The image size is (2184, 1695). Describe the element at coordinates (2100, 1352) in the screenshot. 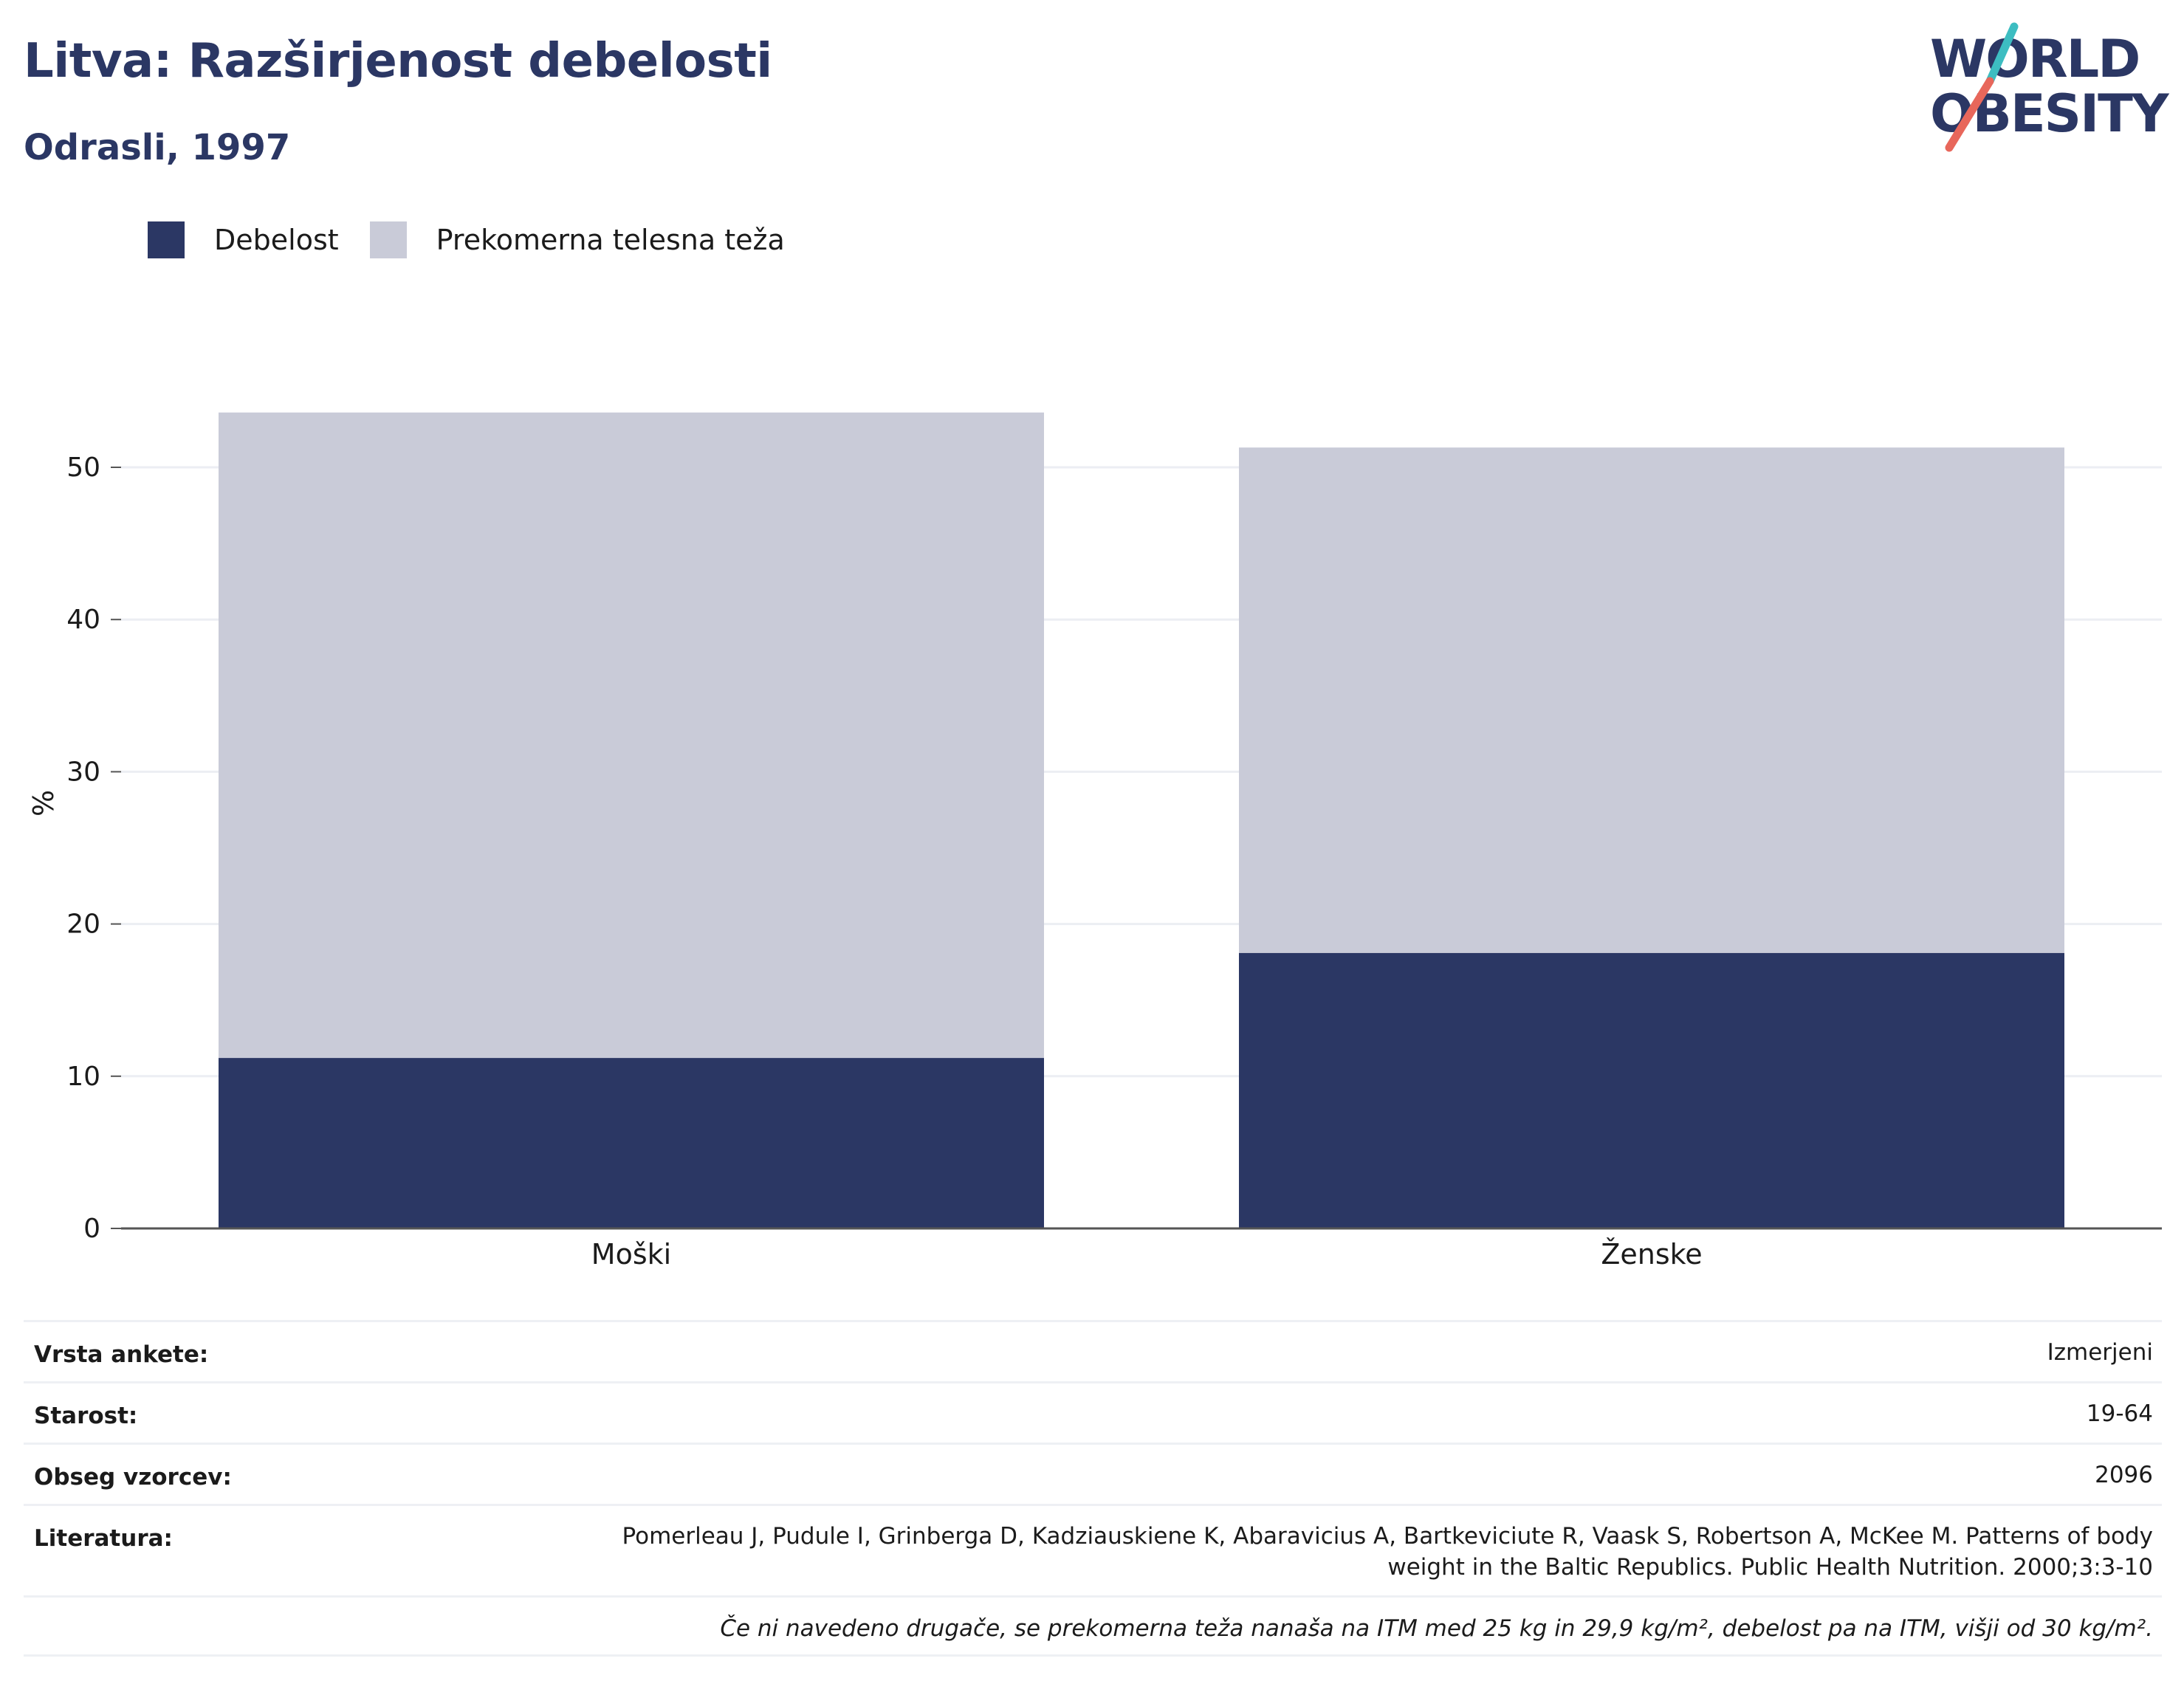

I see `info-value-survey-type: Izmerjeni` at that location.